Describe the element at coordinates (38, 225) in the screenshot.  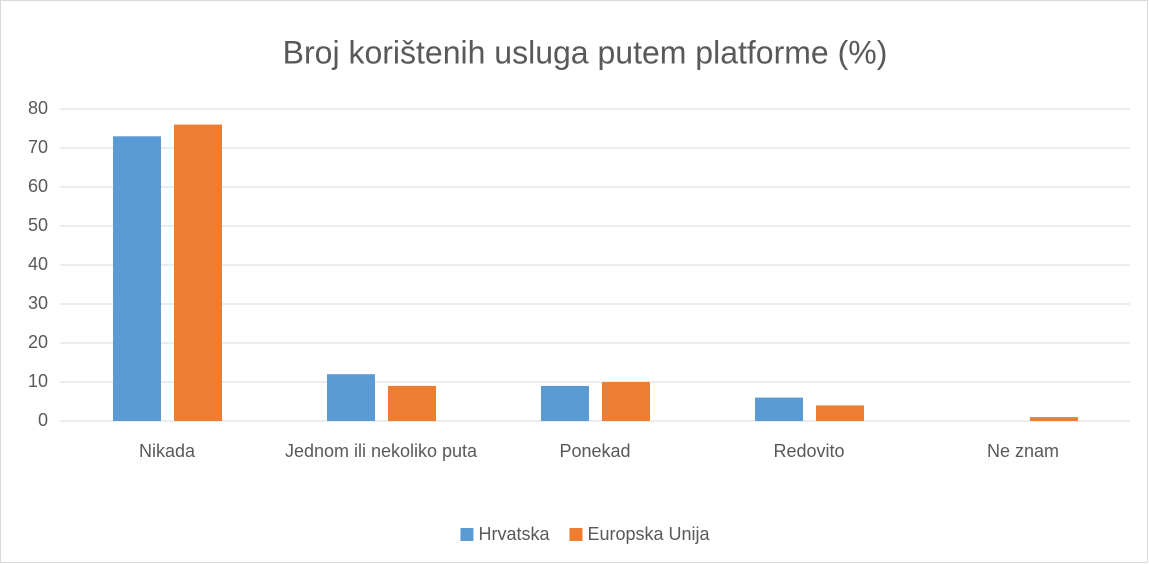
I see `y-tick-label: 50` at that location.